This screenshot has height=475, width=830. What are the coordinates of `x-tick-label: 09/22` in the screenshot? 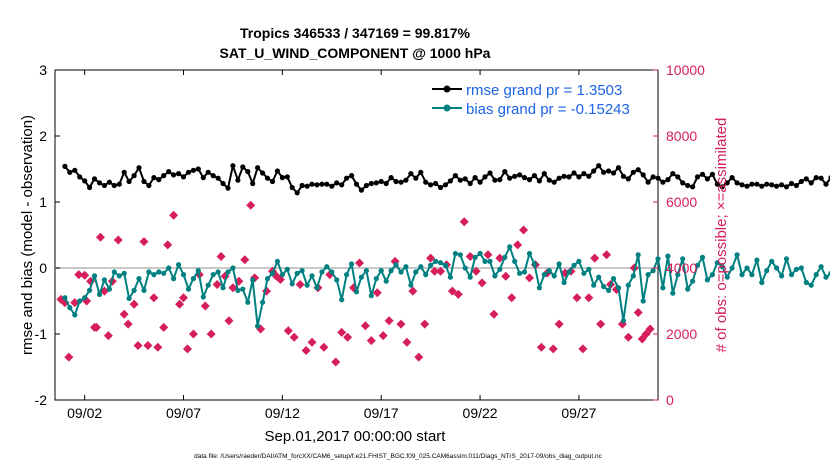 It's located at (480, 413).